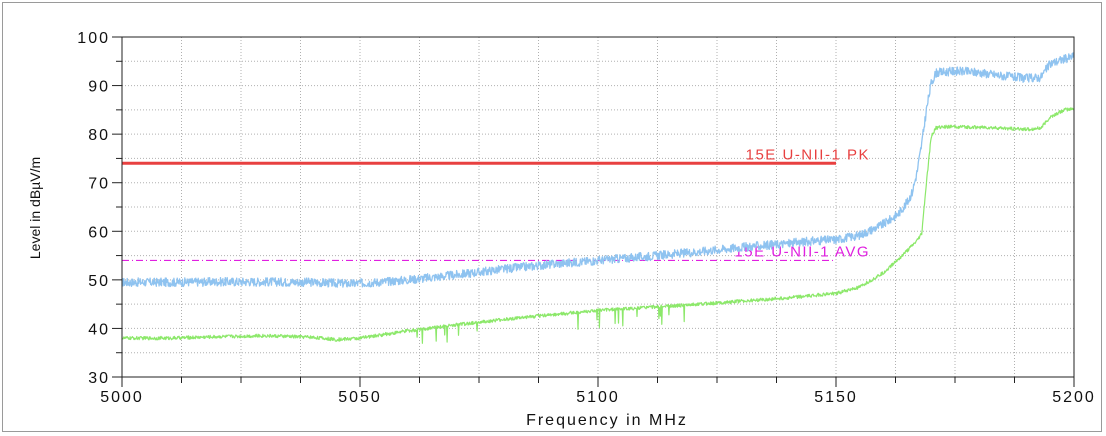  What do you see at coordinates (99, 378) in the screenshot?
I see `y-tick-label: 30` at bounding box center [99, 378].